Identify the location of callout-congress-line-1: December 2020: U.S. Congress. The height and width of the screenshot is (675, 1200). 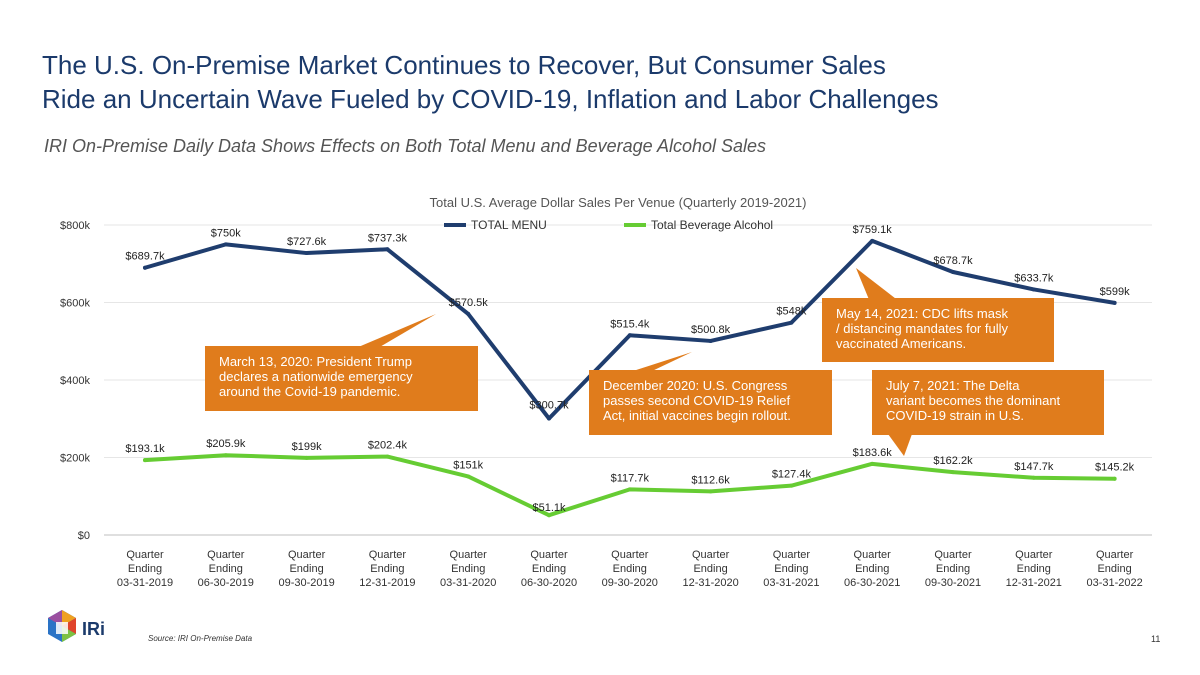
(695, 385).